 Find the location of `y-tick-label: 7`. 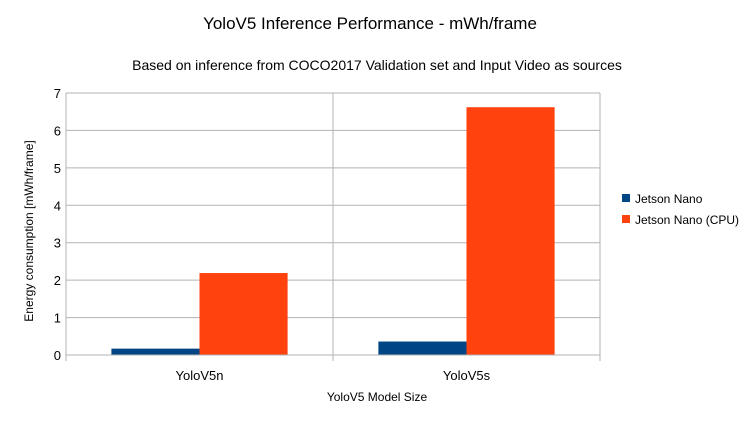

y-tick-label: 7 is located at coordinates (57, 93).